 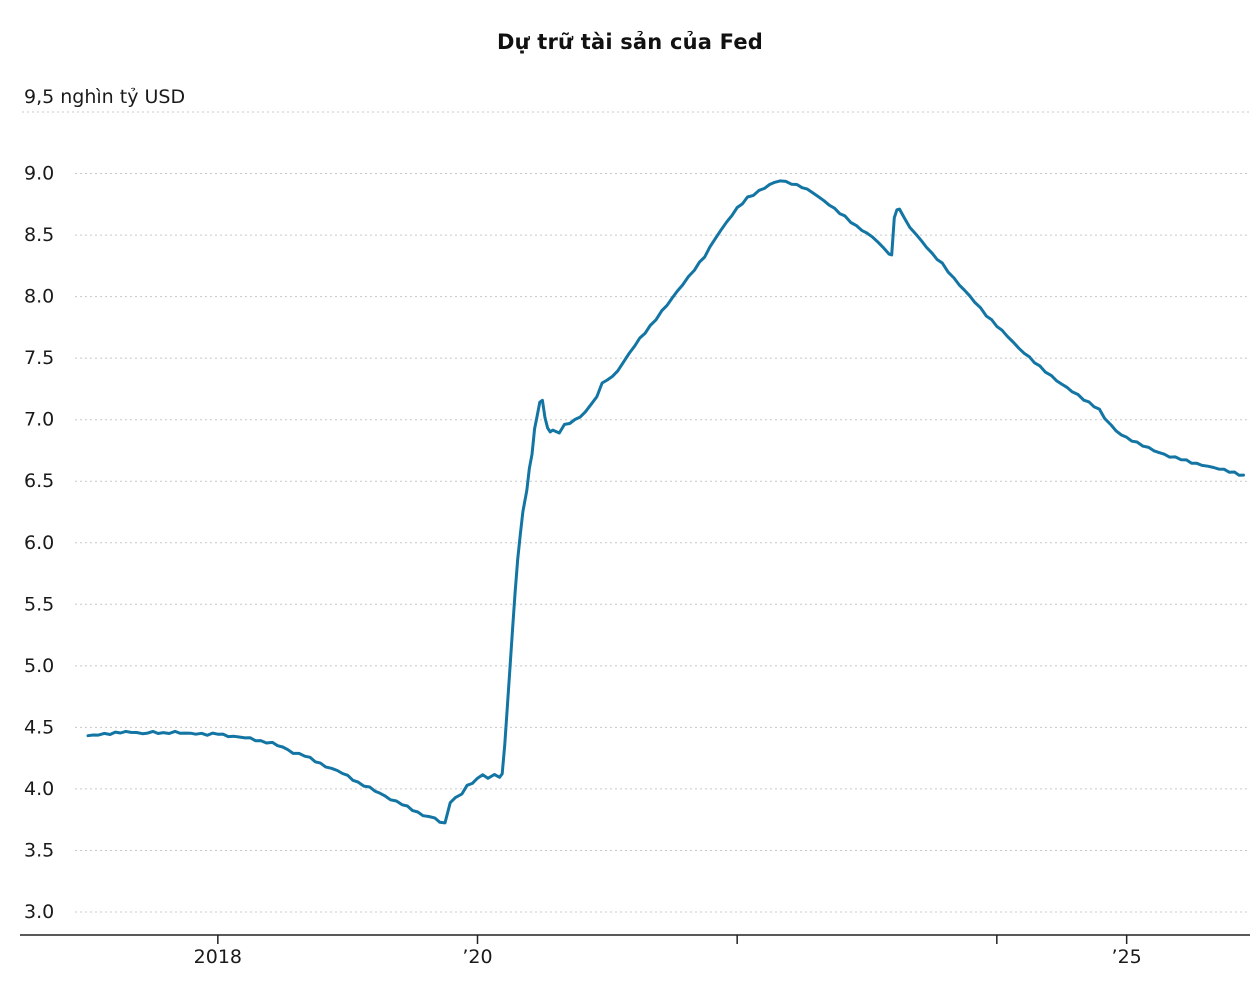 What do you see at coordinates (39, 235) in the screenshot?
I see `y-axis-tick-label: 8.5` at bounding box center [39, 235].